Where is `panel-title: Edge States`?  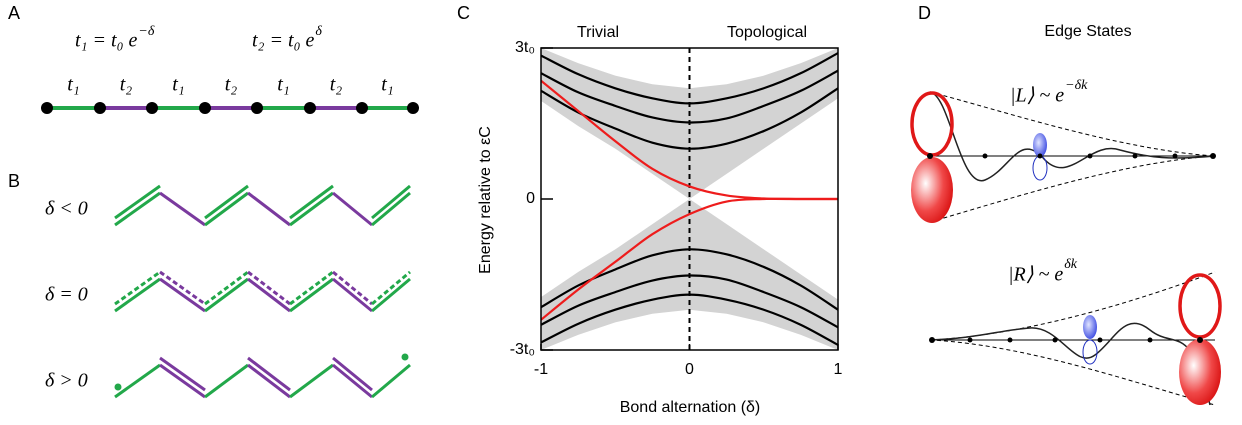 panel-title: Edge States is located at coordinates (1087, 31).